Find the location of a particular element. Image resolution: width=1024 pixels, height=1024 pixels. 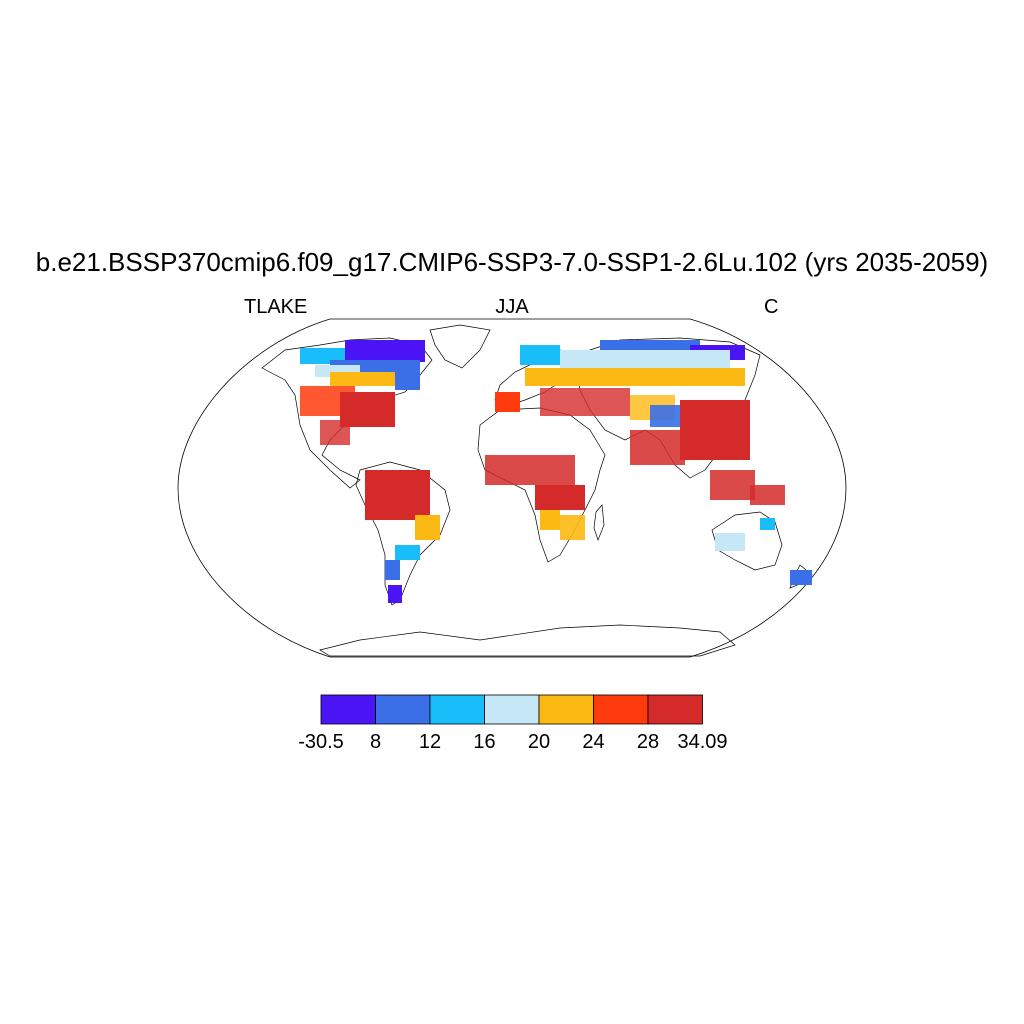

asia-coast is located at coordinates (667, 408).